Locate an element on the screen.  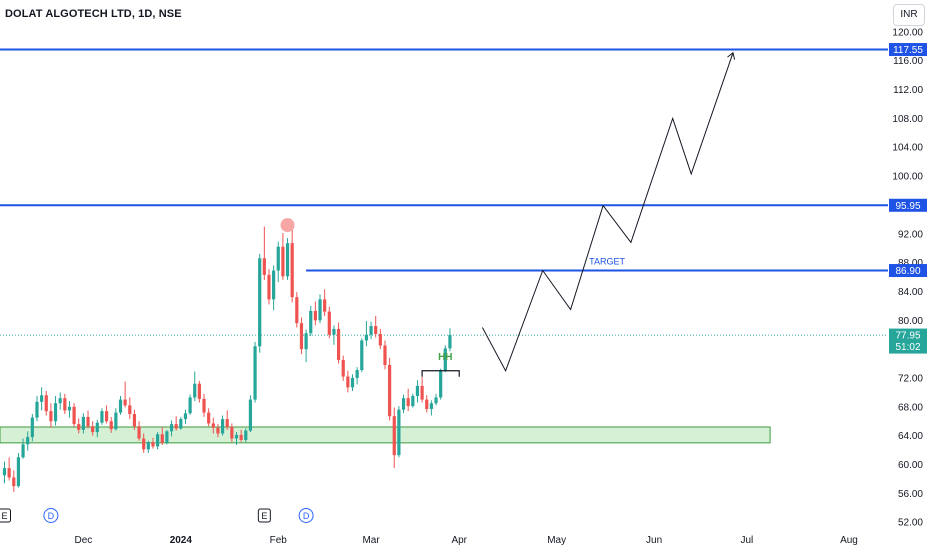
dividend-marker is located at coordinates (306, 515).